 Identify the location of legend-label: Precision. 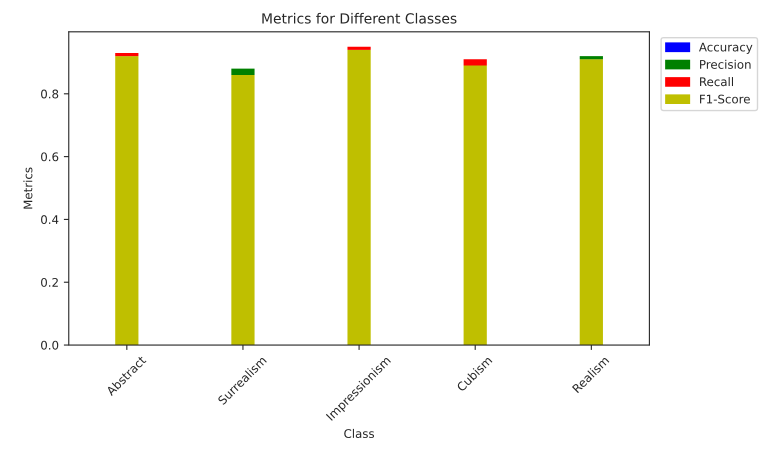
(725, 64).